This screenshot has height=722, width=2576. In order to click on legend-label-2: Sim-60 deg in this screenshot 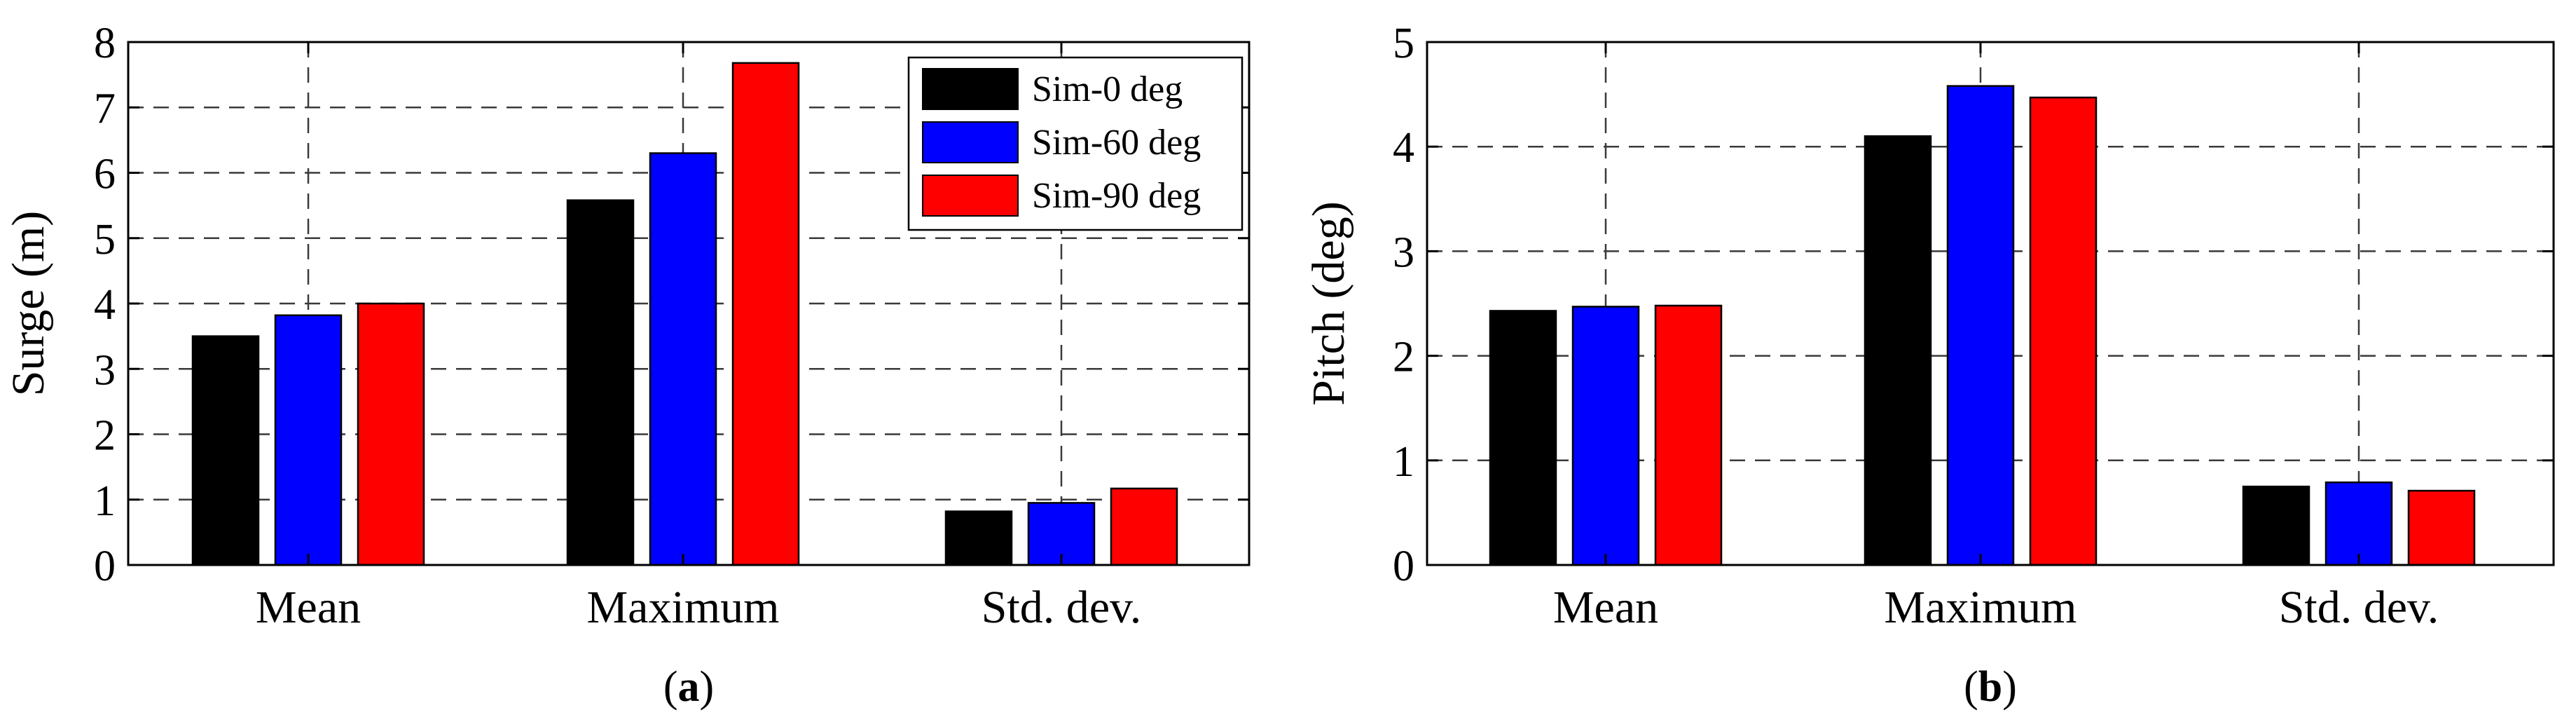, I will do `click(1116, 143)`.